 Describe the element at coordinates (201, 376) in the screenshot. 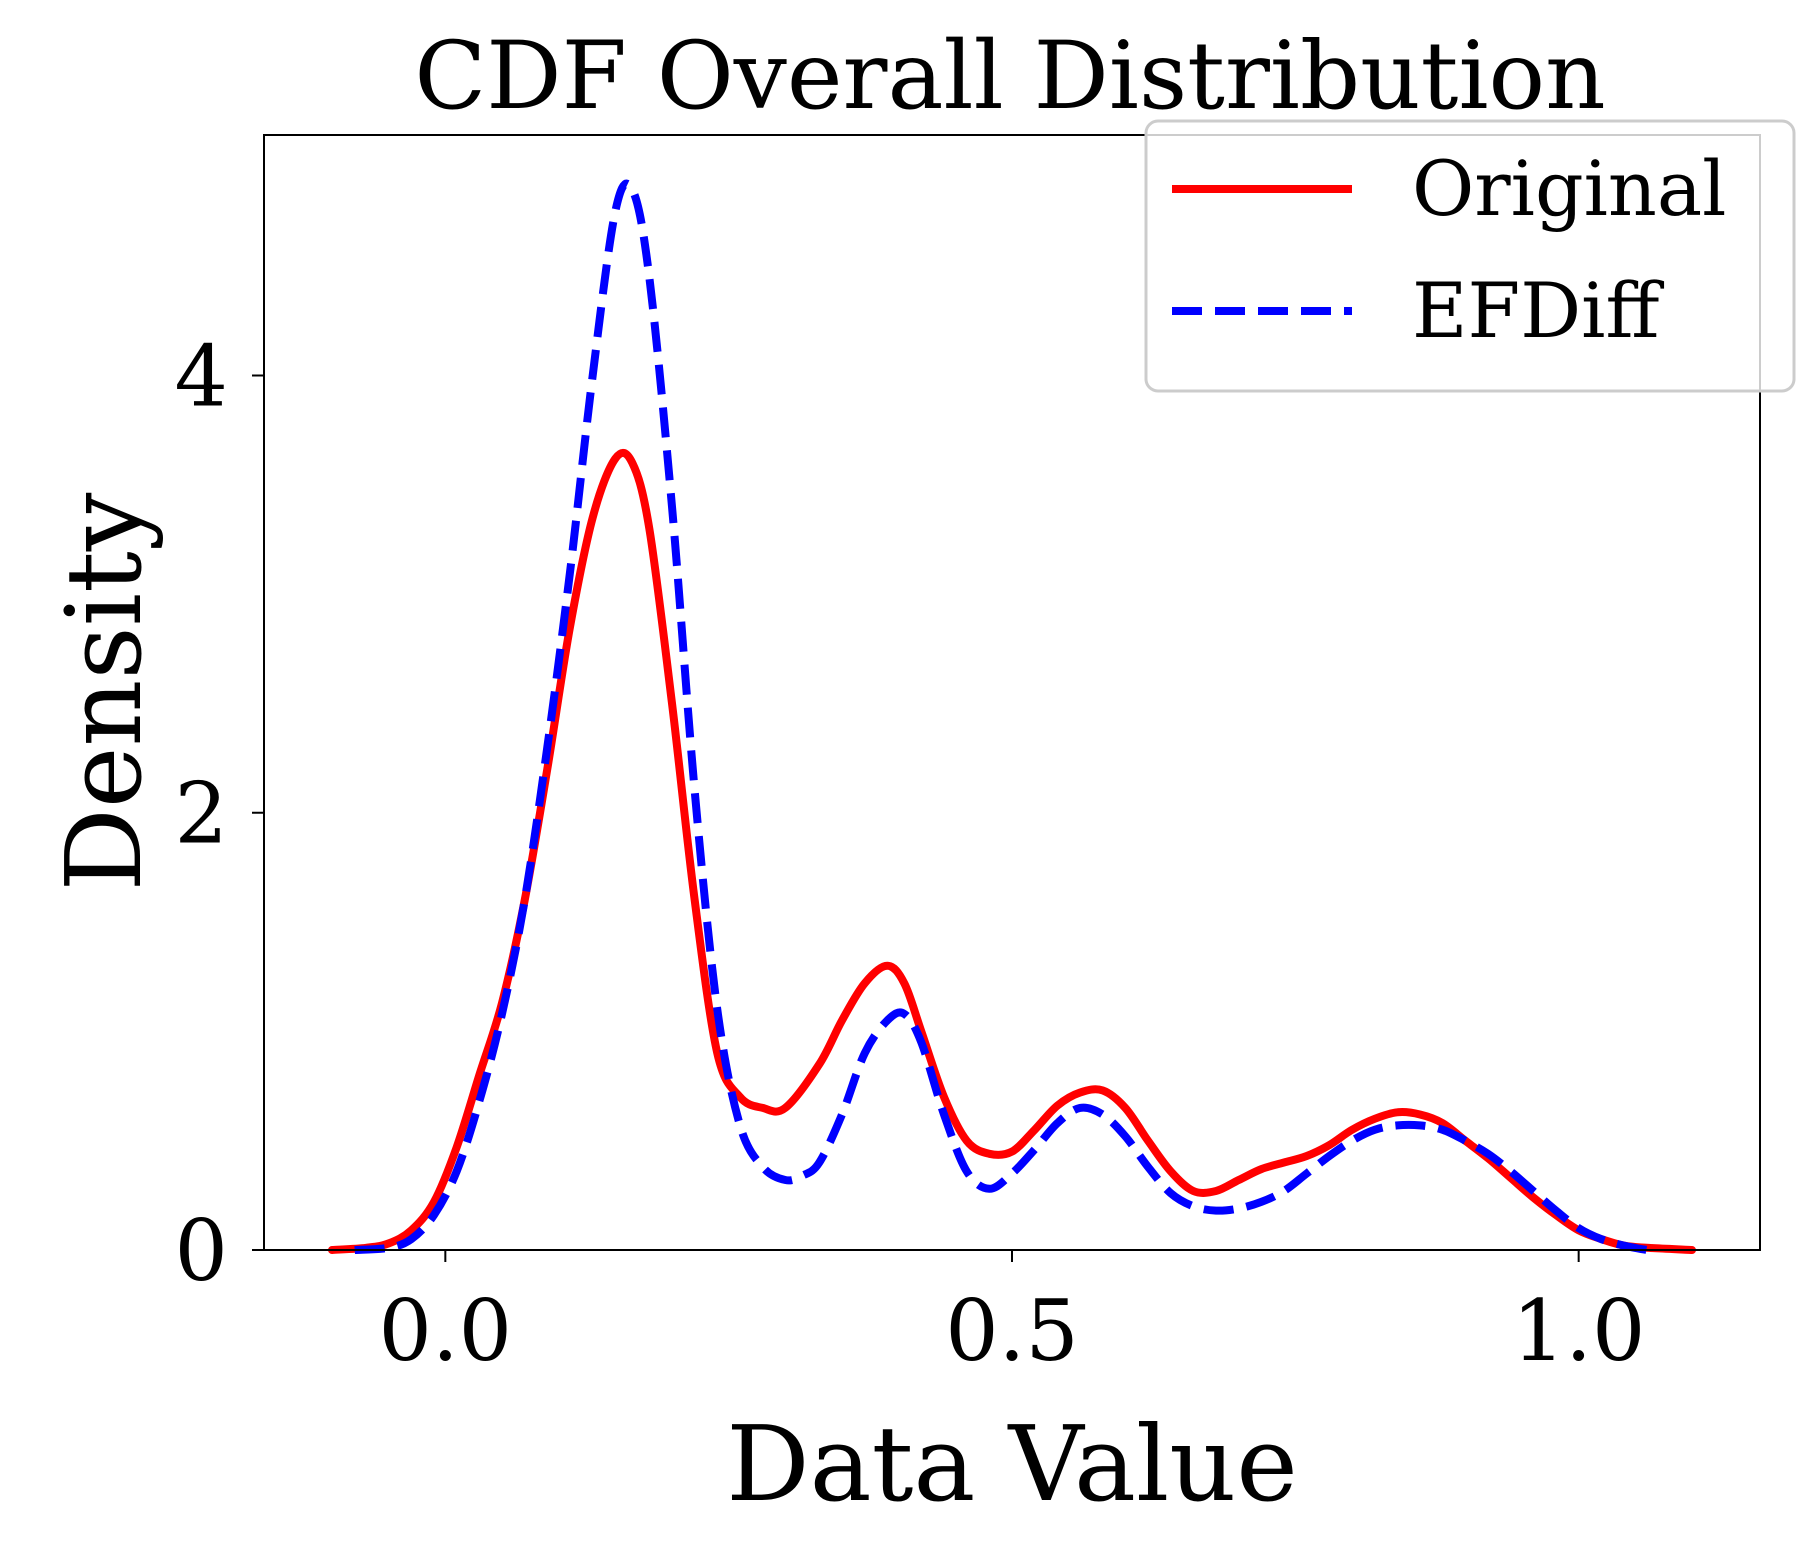

I see `y-tick-label: 4` at that location.